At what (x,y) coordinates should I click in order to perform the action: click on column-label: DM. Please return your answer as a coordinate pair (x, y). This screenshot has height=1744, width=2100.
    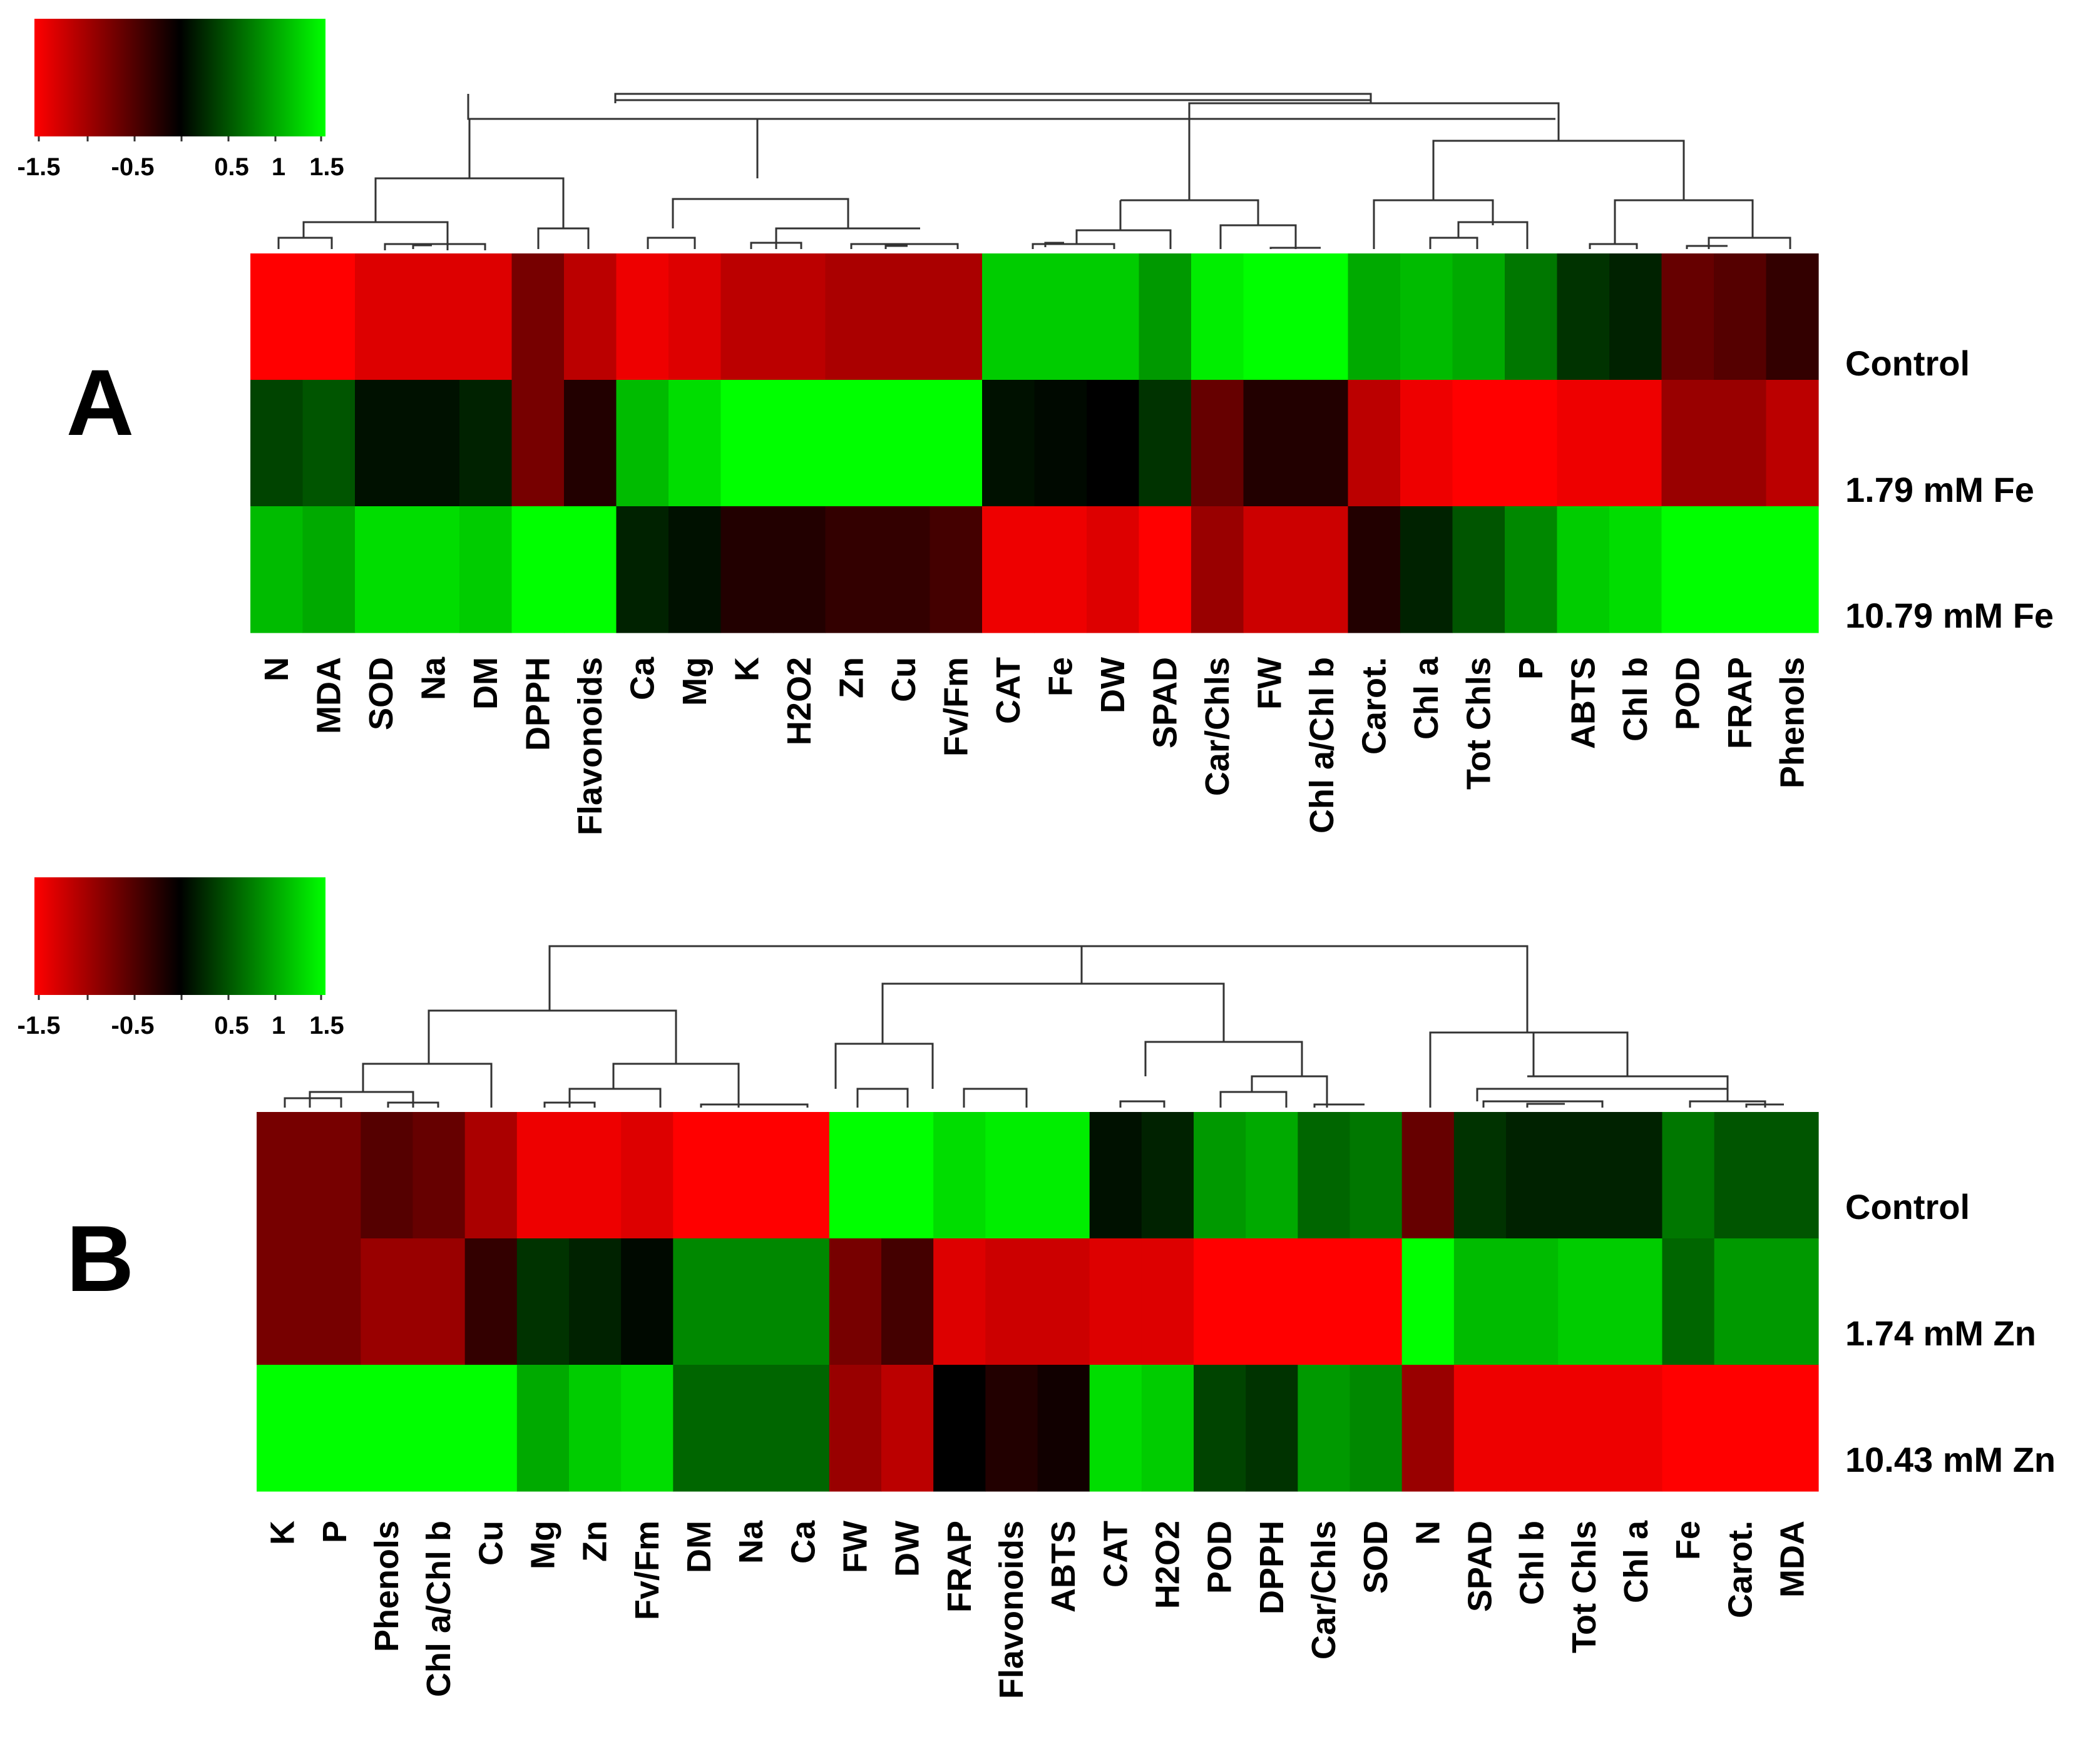
    Looking at the image, I should click on (486, 683).